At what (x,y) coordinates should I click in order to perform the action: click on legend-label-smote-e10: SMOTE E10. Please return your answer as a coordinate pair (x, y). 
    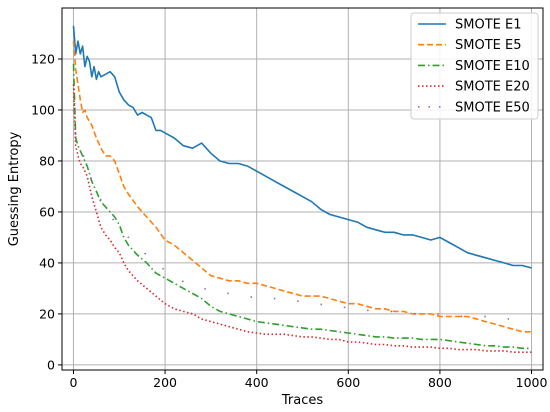
    Looking at the image, I should click on (492, 66).